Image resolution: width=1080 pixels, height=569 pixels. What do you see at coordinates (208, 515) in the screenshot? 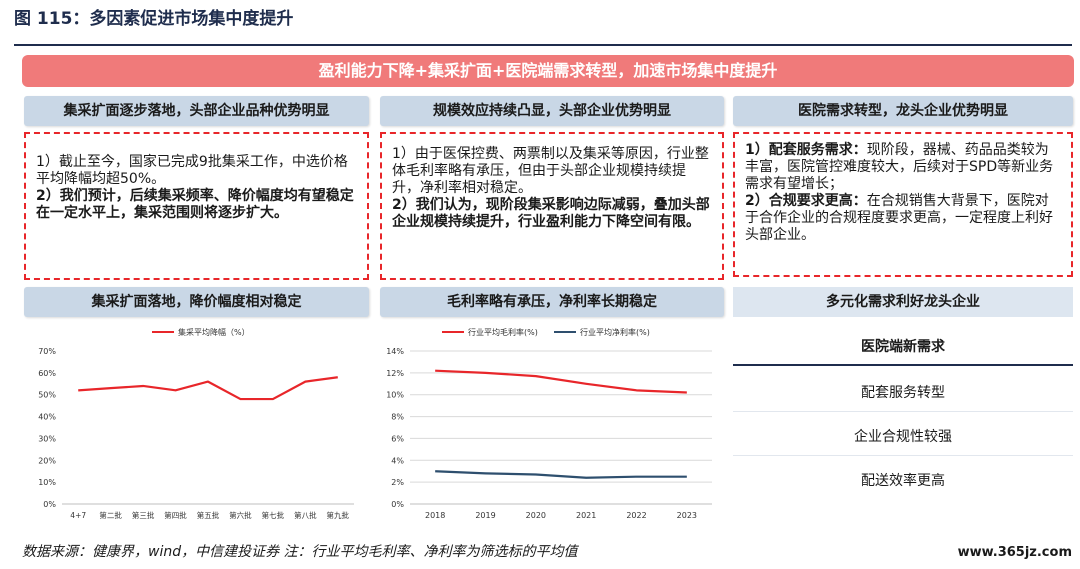
I see `x-tick-label: 第五批` at bounding box center [208, 515].